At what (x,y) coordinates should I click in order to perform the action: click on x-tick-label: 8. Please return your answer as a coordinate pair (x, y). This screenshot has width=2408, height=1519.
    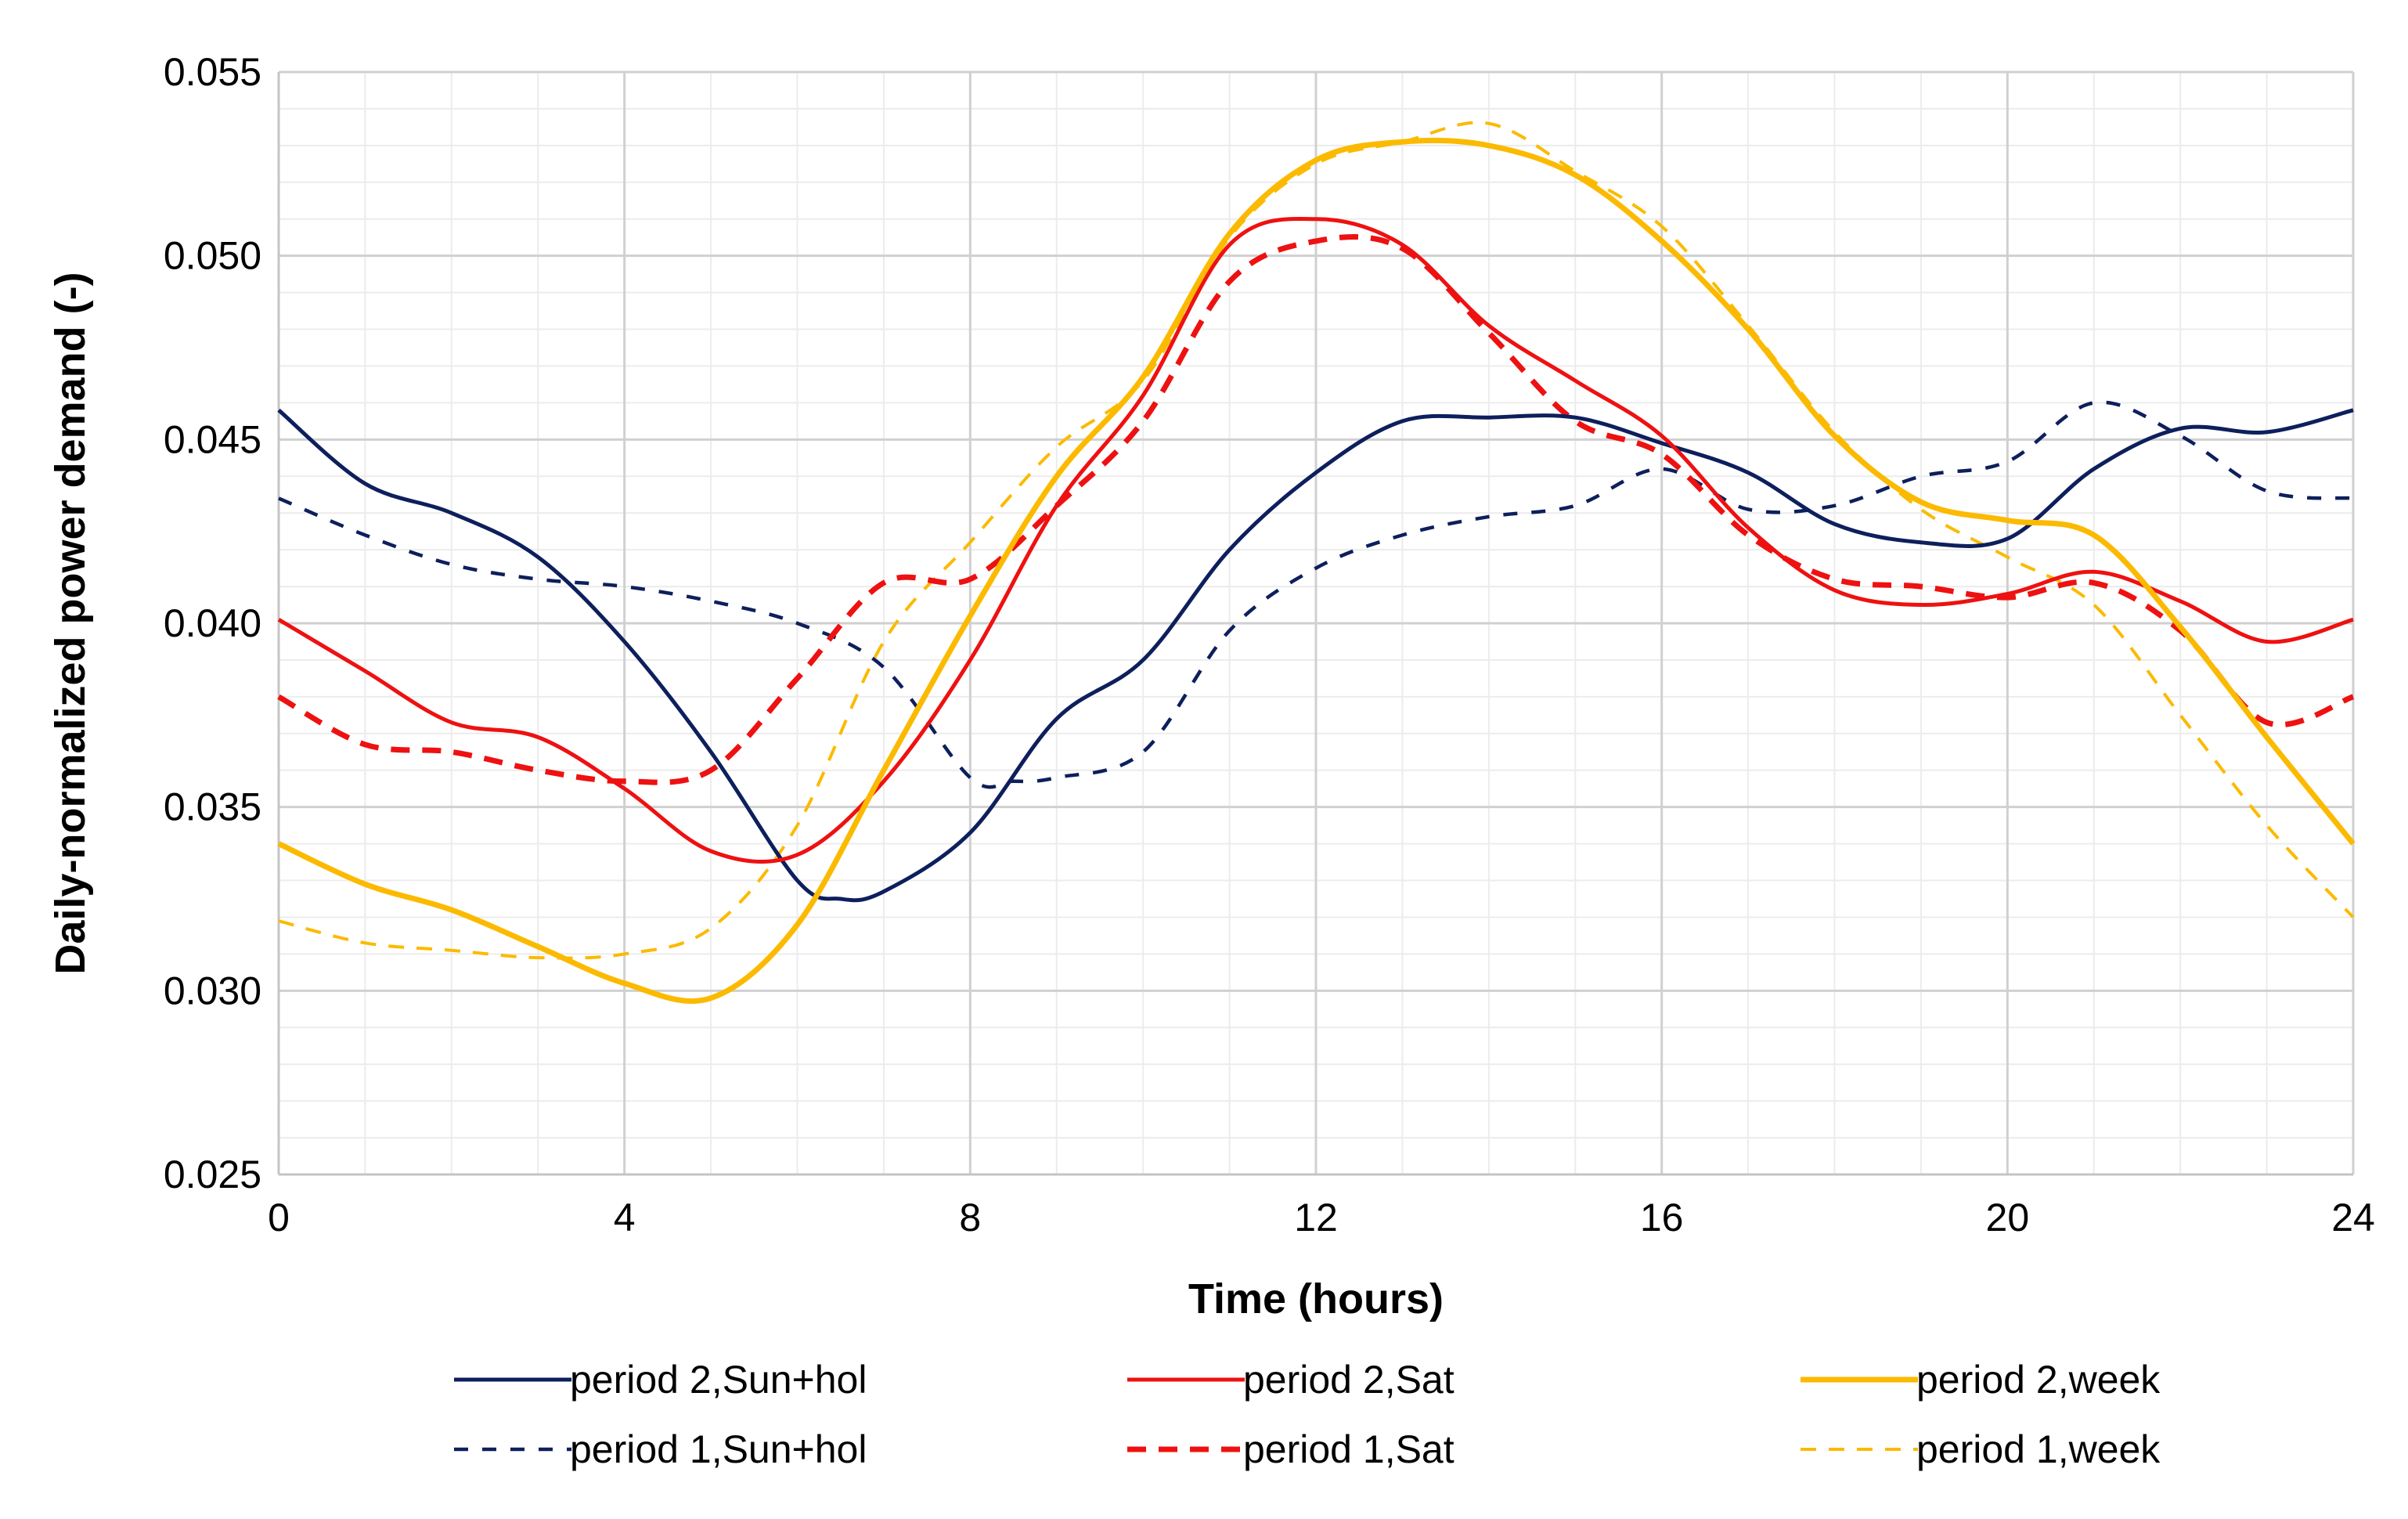
    Looking at the image, I should click on (970, 1217).